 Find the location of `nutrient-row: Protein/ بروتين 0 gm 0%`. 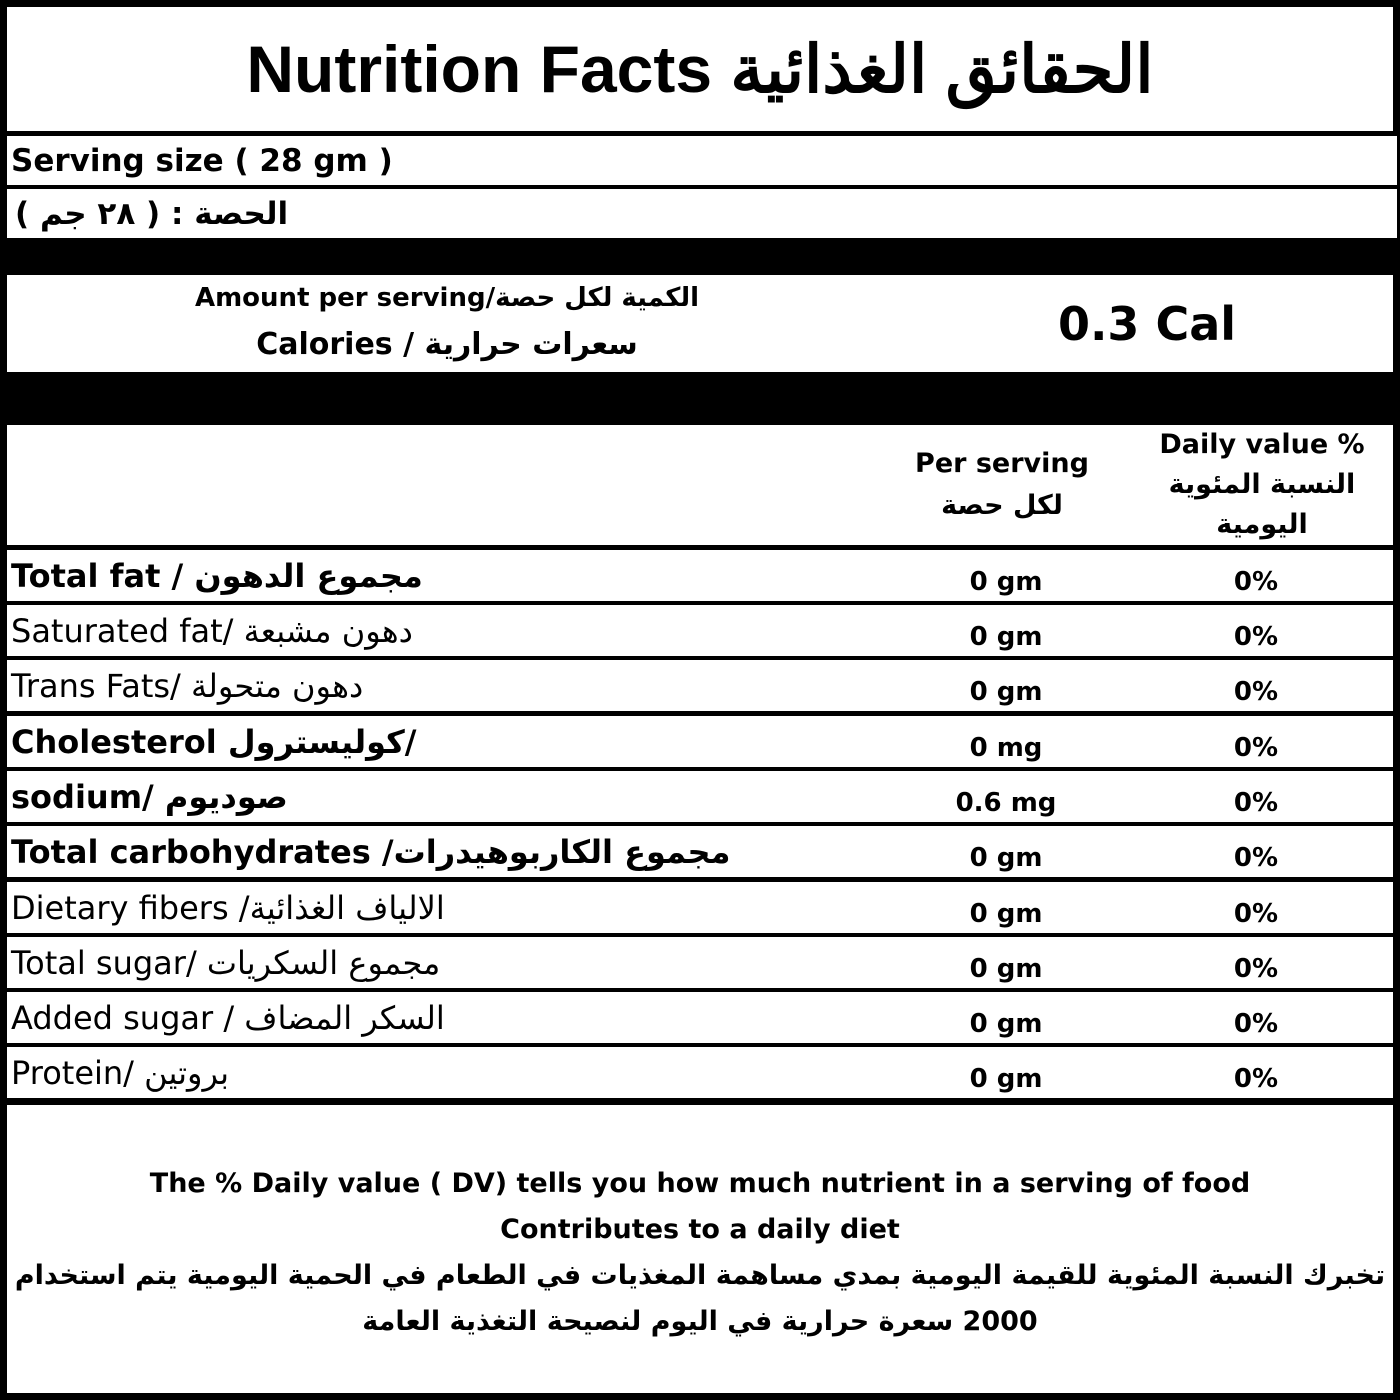

nutrient-row: Protein/ بروتين 0 gm 0% is located at coordinates (700, 1072).